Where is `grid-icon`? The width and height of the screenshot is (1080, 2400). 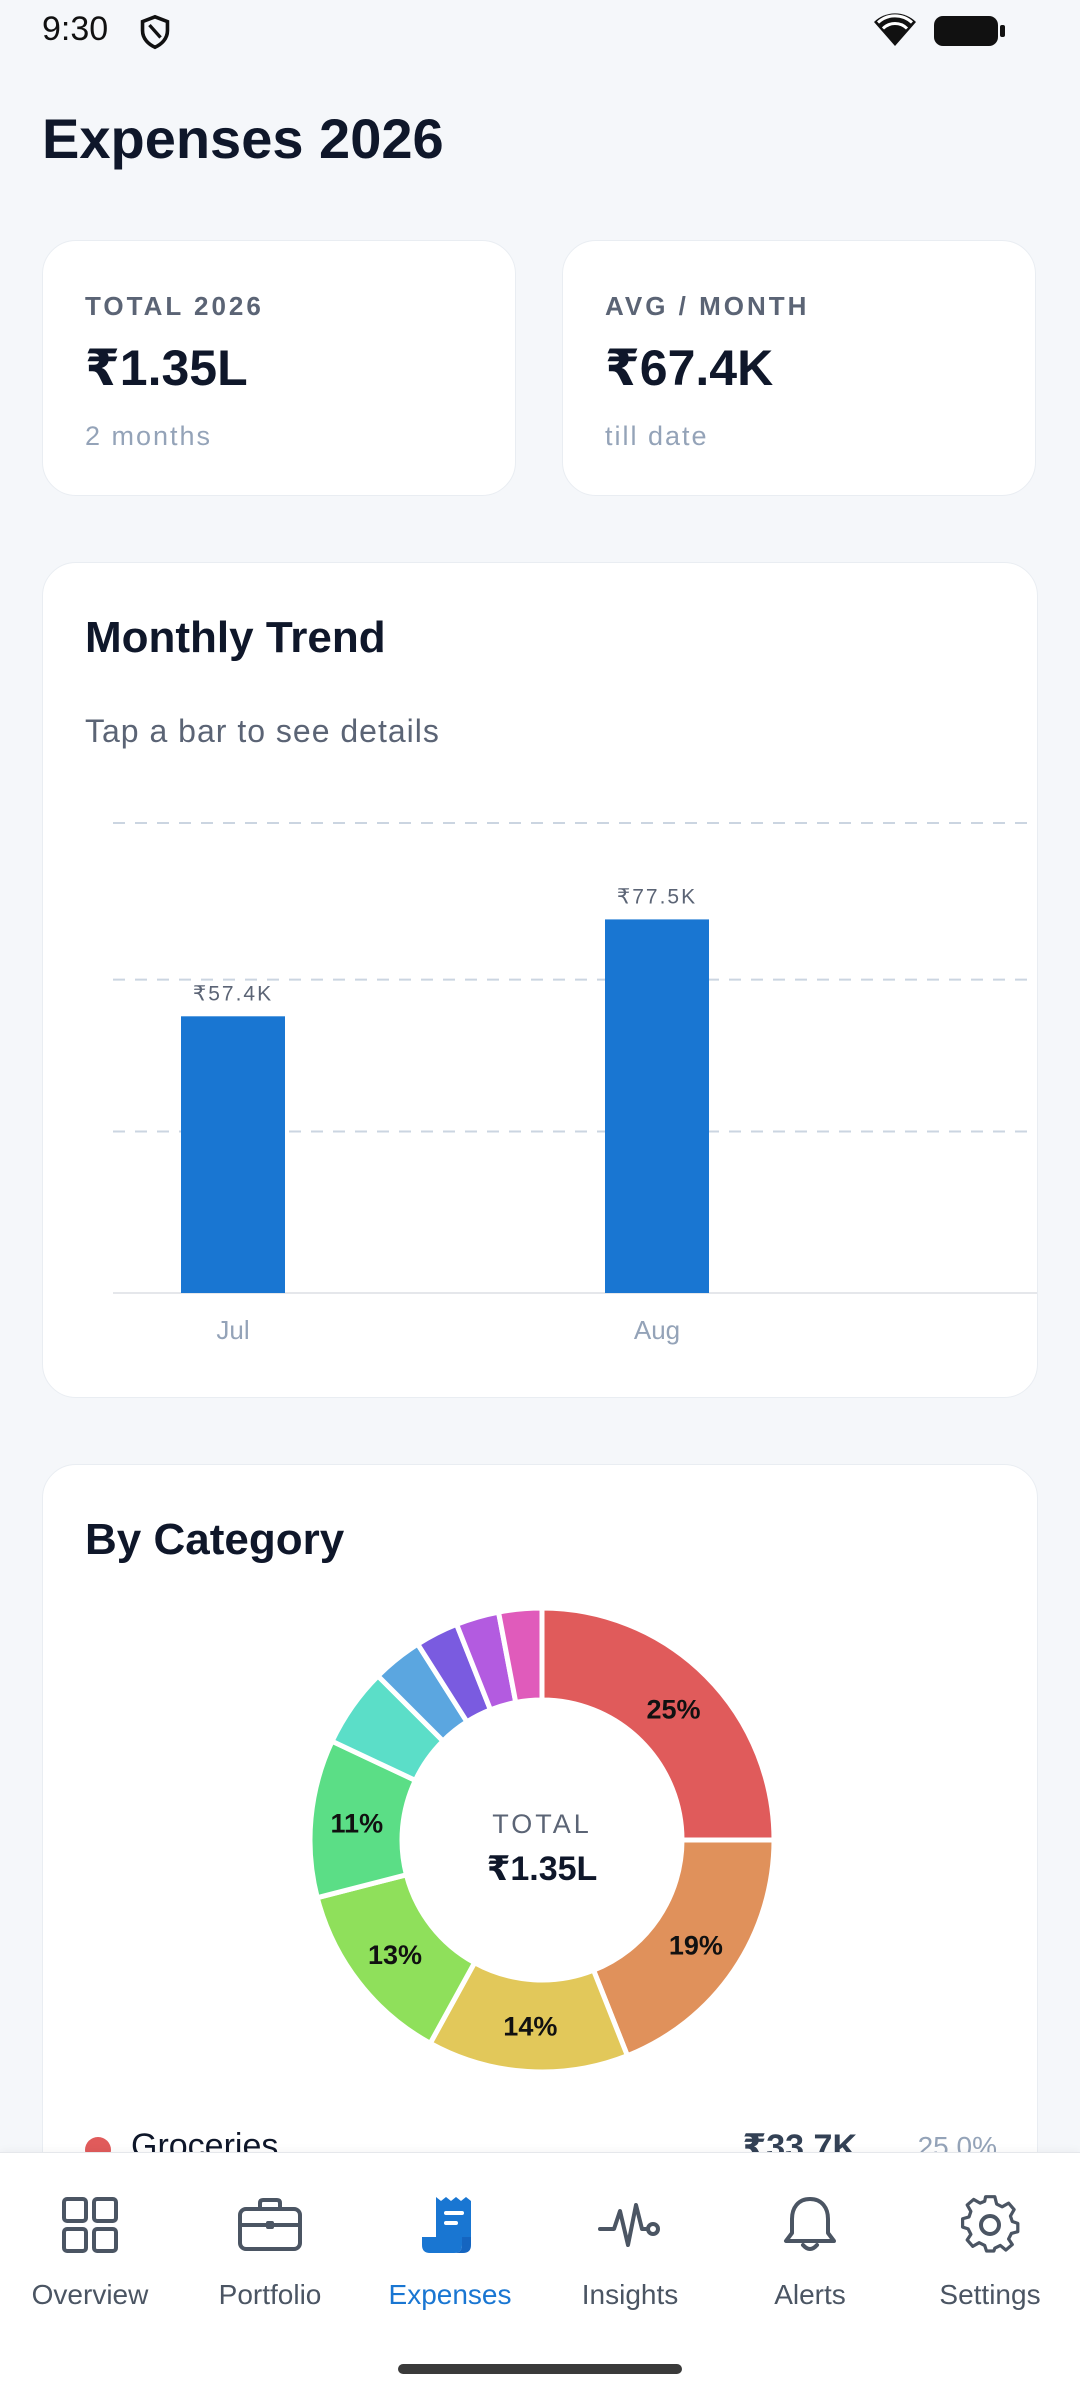 grid-icon is located at coordinates (90, 2225).